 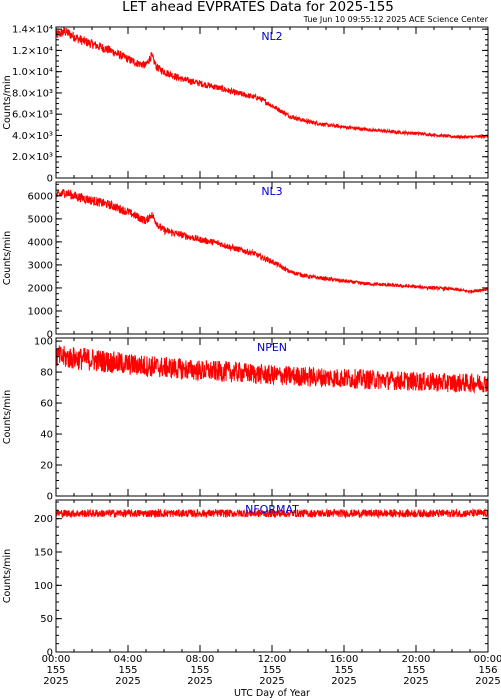 What do you see at coordinates (40, 311) in the screenshot?
I see `y-tick-label: 1000` at bounding box center [40, 311].